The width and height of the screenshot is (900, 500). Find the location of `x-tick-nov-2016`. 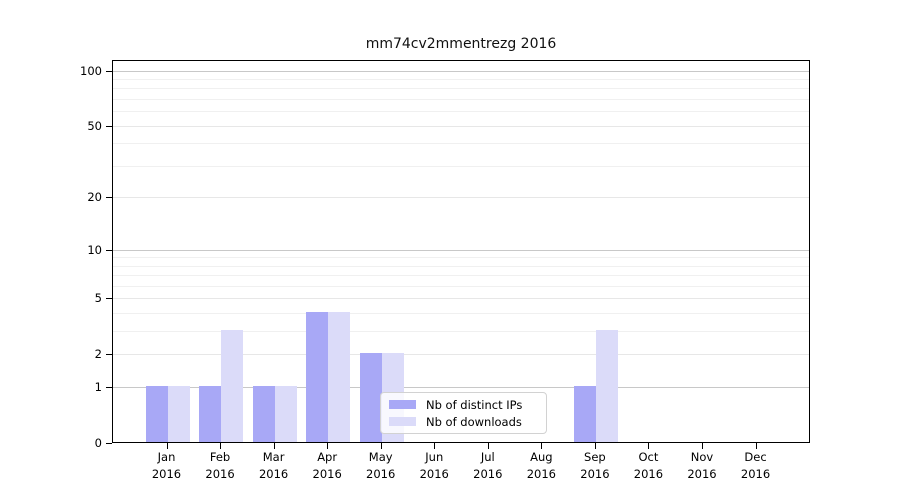

x-tick-nov-2016 is located at coordinates (702, 446).